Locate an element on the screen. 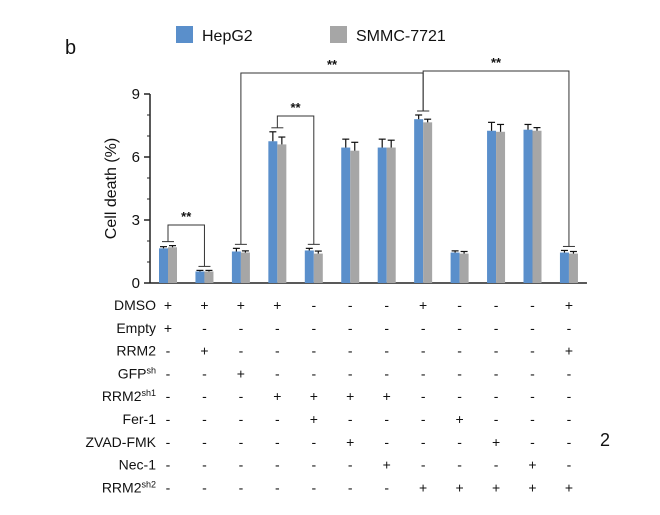  row-label-3: RRM2 is located at coordinates (136, 351).